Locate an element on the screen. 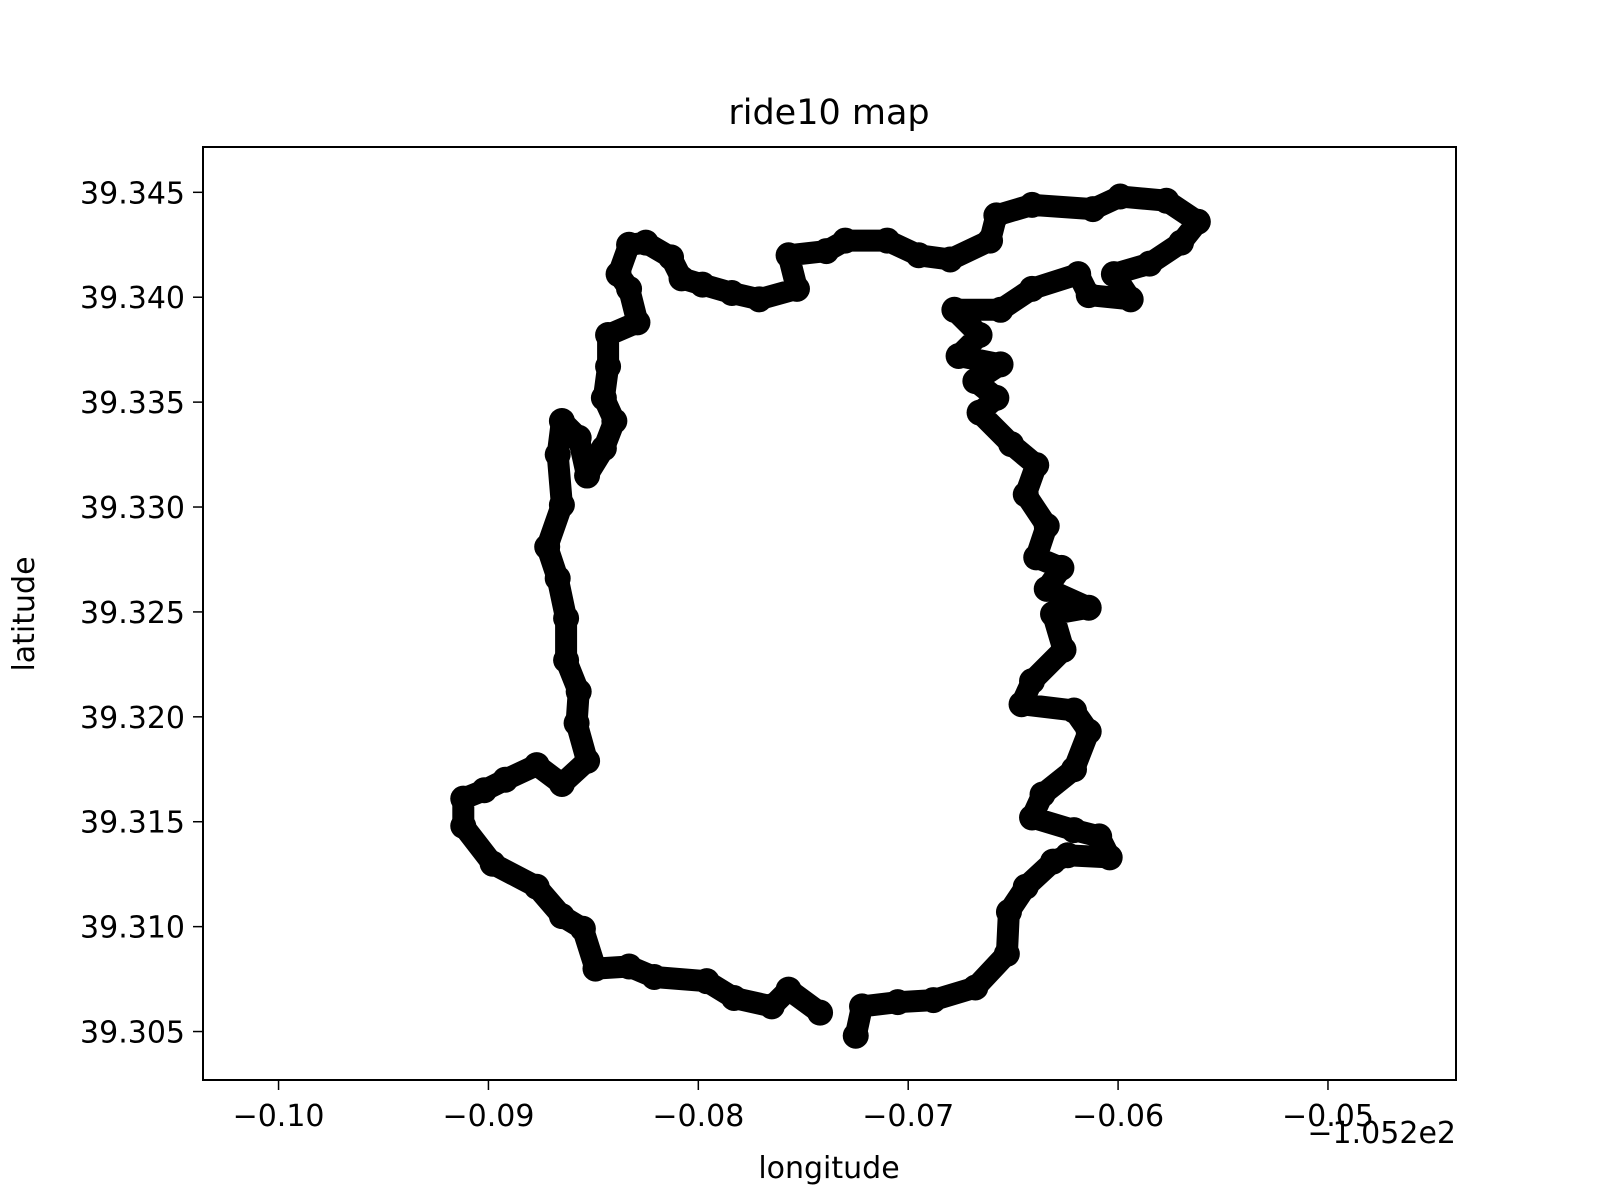 Image resolution: width=1600 pixels, height=1200 pixels. y-tick-label: 39.340 is located at coordinates (132, 298).